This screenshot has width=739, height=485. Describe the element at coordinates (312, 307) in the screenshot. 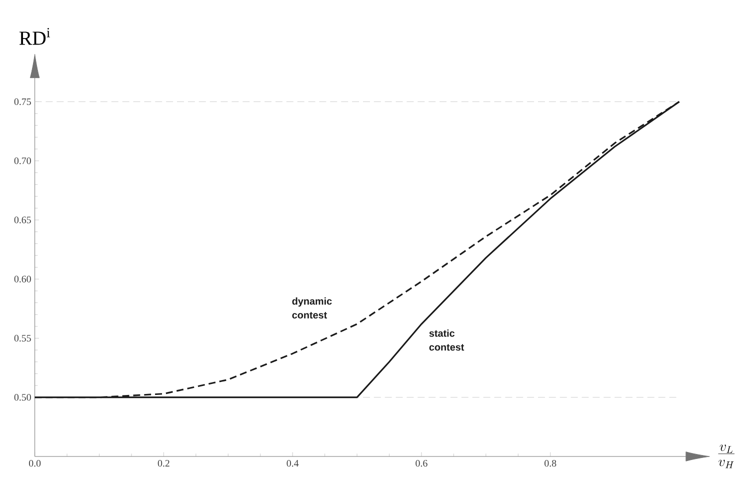

I see `series-label: dynamic contest` at that location.